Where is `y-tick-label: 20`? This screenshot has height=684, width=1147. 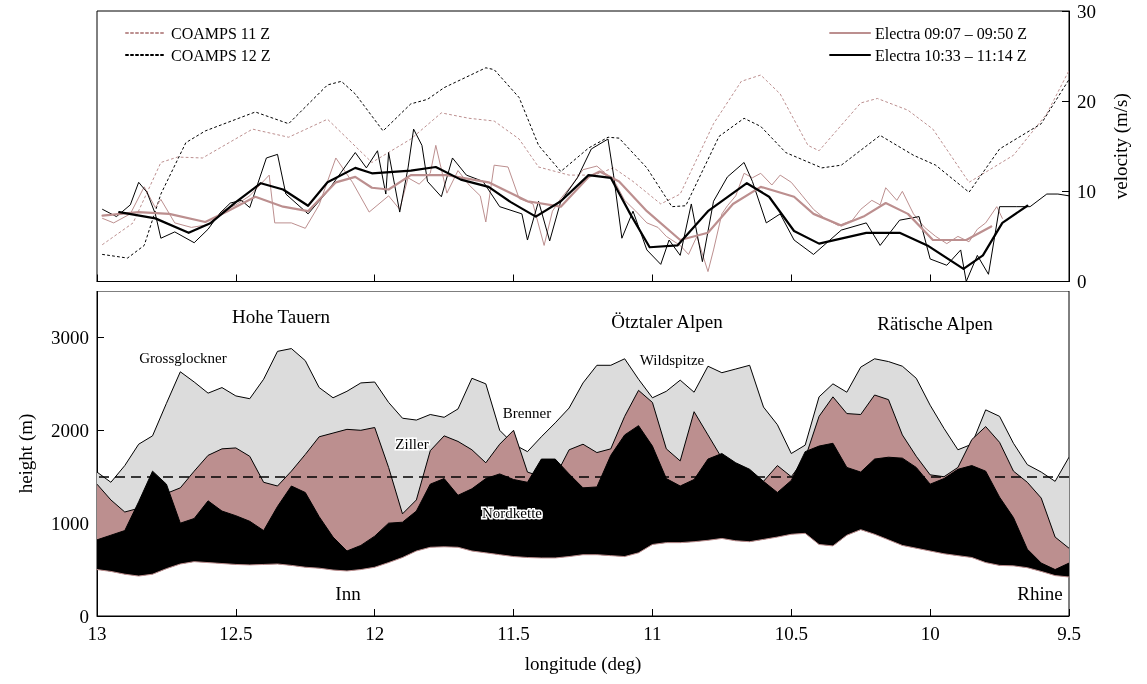
y-tick-label: 20 is located at coordinates (1086, 101).